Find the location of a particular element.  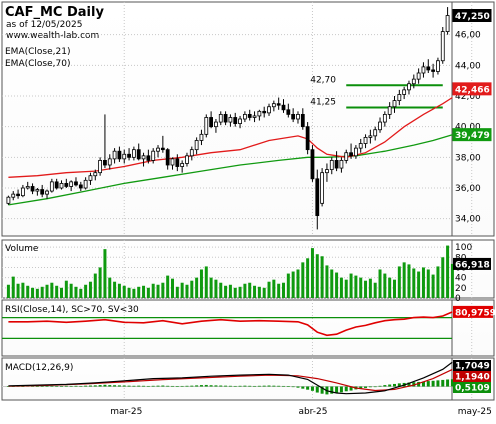

rsi-title: RSI(Close,14), SC>70, SV<30 is located at coordinates (72, 310).